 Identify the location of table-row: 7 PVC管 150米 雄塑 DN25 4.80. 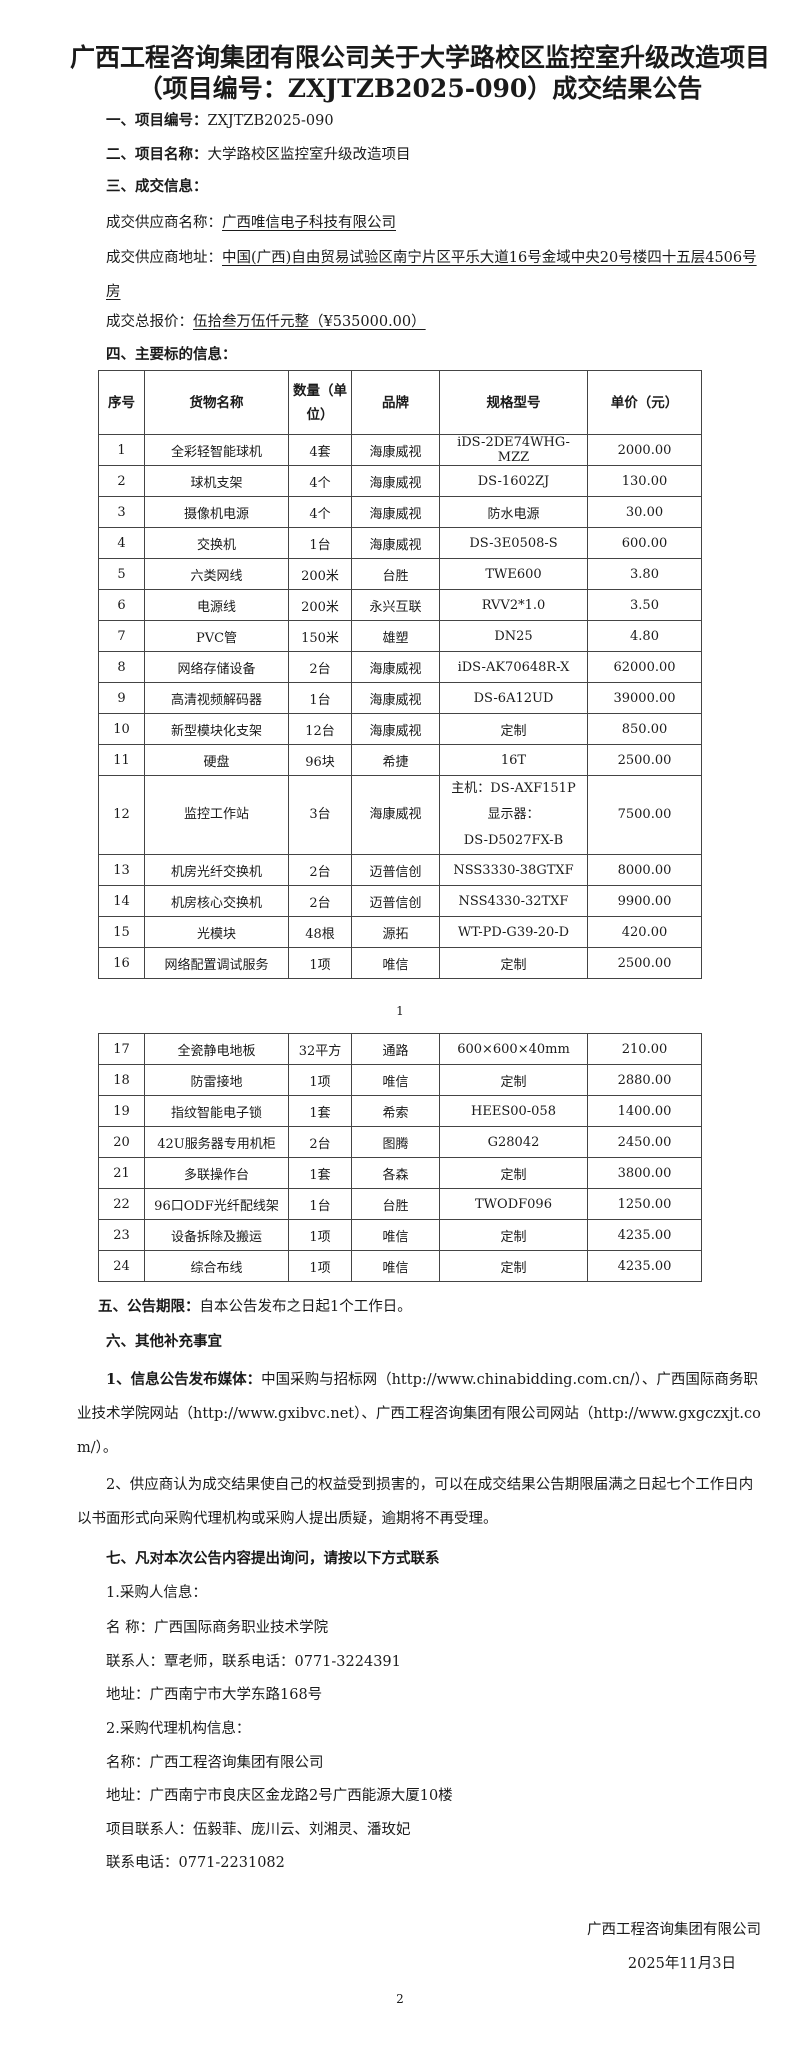
(400, 636).